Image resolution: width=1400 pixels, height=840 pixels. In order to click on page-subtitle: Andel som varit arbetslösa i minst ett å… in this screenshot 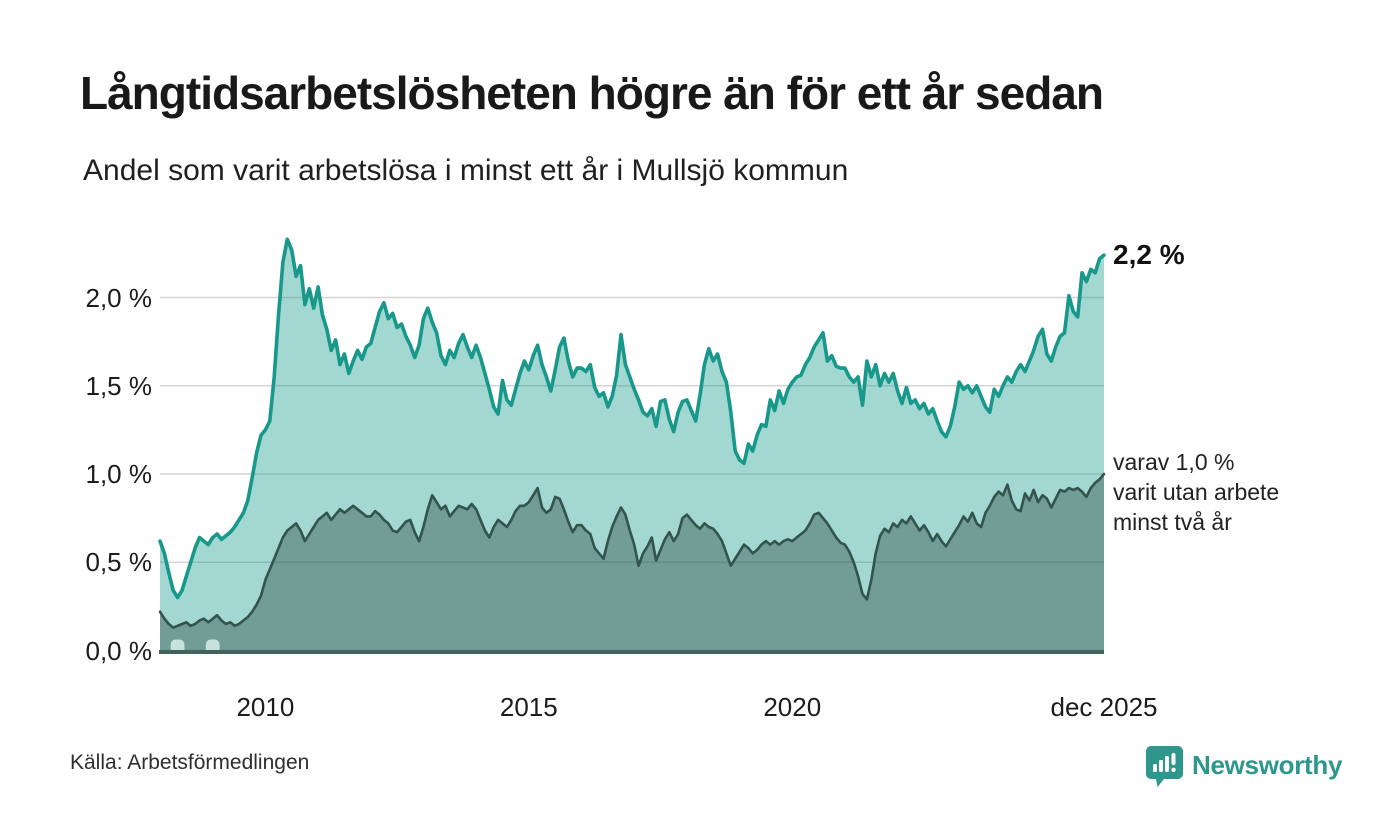, I will do `click(466, 170)`.